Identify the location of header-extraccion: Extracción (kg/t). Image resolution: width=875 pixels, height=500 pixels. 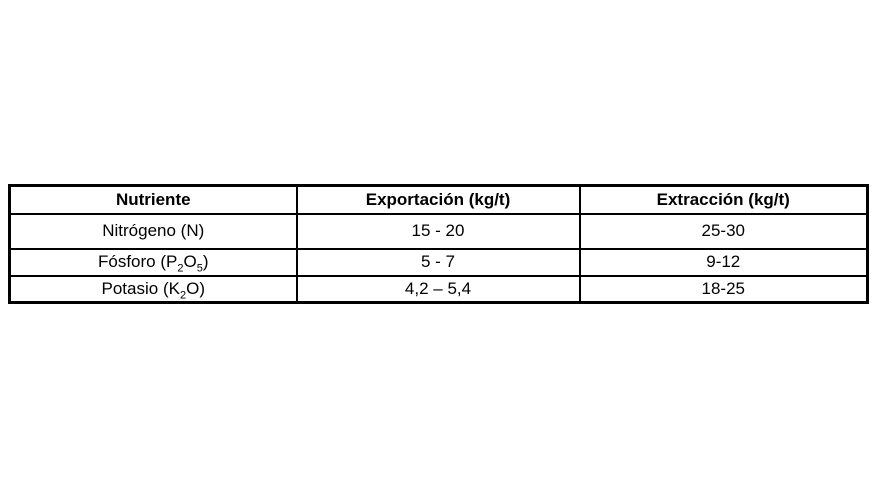
(723, 199).